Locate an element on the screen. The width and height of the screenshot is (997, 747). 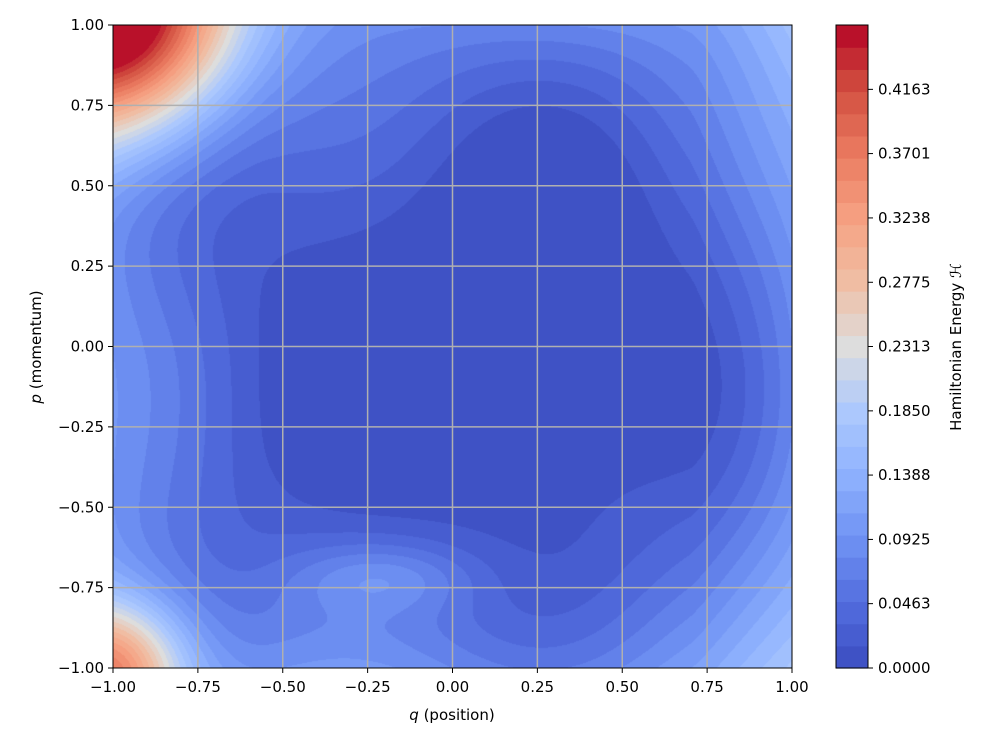
colorbar-tick-label: 0.2775 is located at coordinates (904, 282).